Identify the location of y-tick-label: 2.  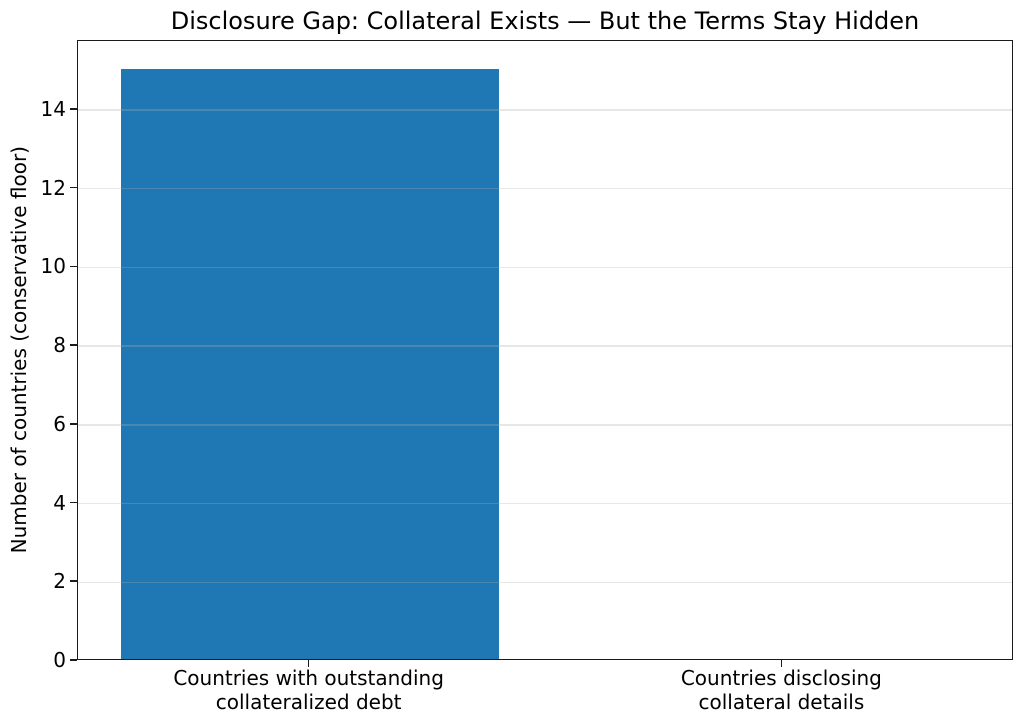
(59, 581).